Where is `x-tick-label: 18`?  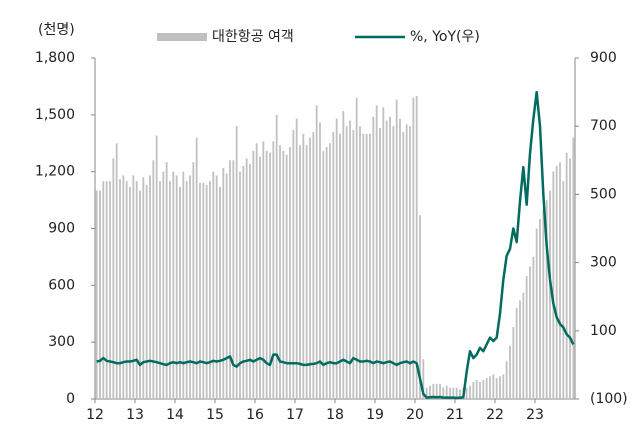 x-tick-label: 18 is located at coordinates (335, 415).